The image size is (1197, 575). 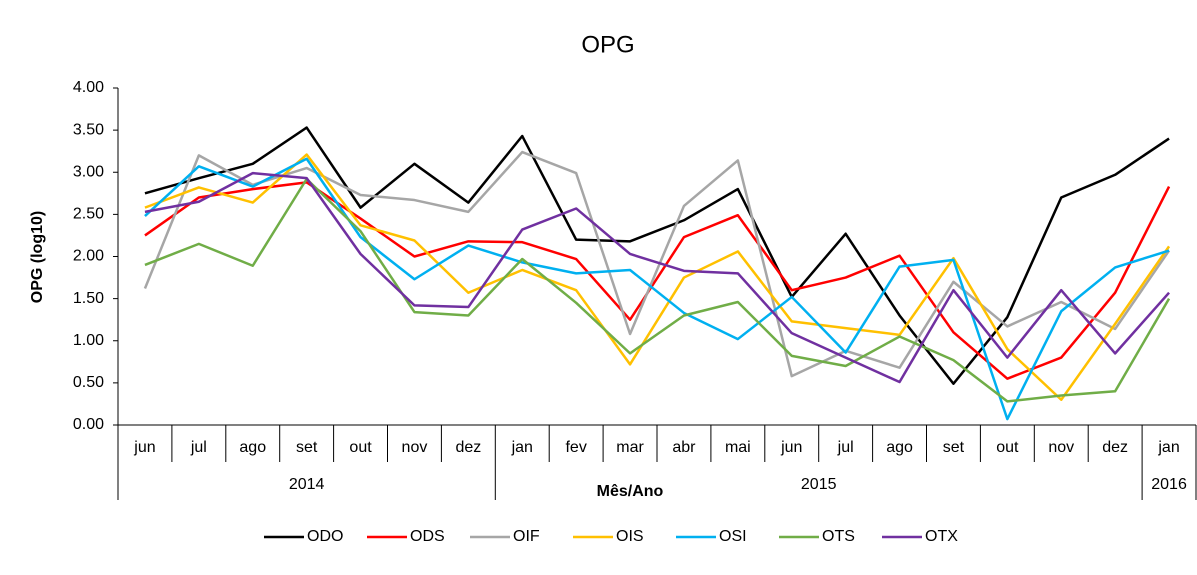 I want to click on y-tick-label: 0.00, so click(x=88, y=424).